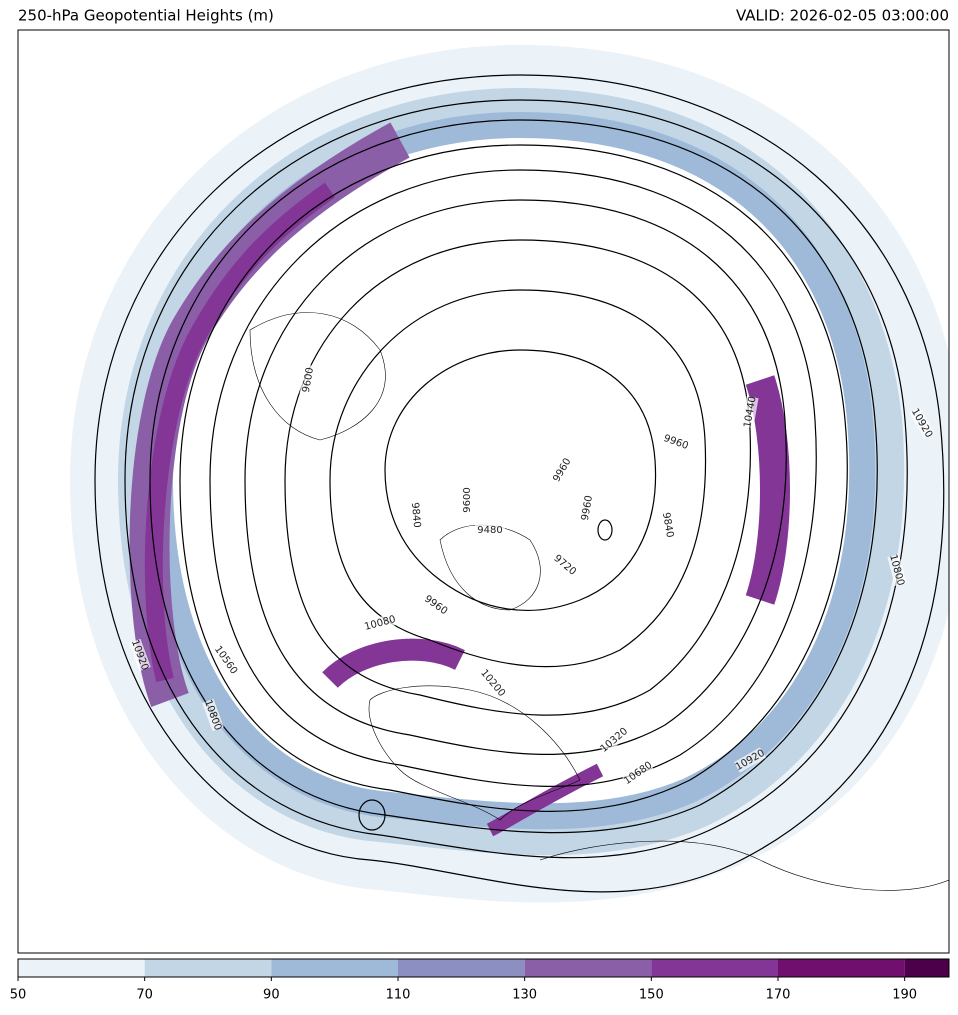 The image size is (958, 1015). I want to click on colorbar-frame, so click(483, 968).